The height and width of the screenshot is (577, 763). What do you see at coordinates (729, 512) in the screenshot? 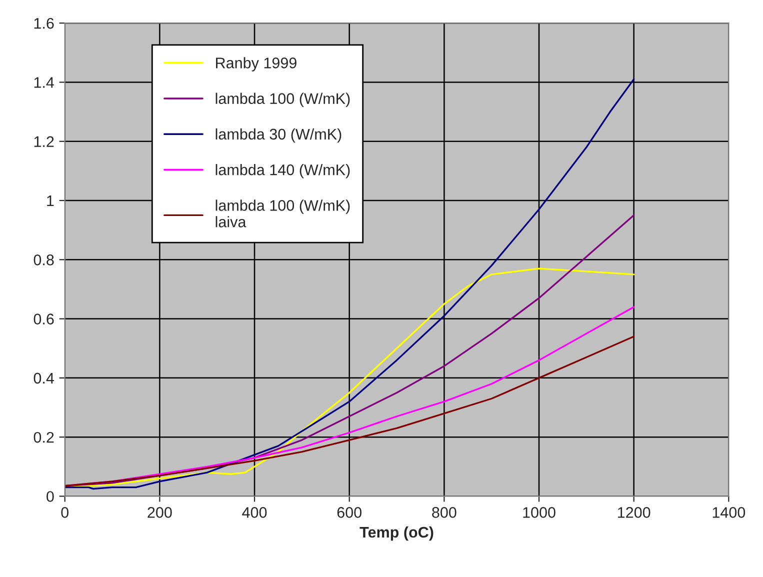
I see `x-tick-label: 1400` at bounding box center [729, 512].